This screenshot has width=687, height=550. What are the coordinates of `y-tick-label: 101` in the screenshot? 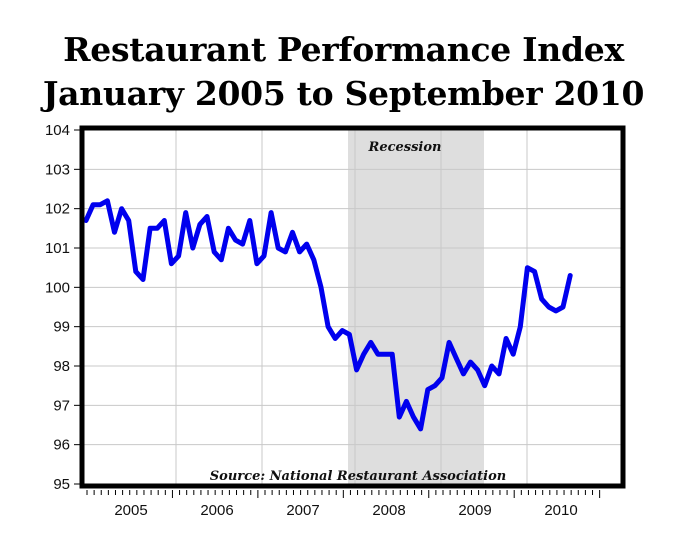 It's located at (57, 248).